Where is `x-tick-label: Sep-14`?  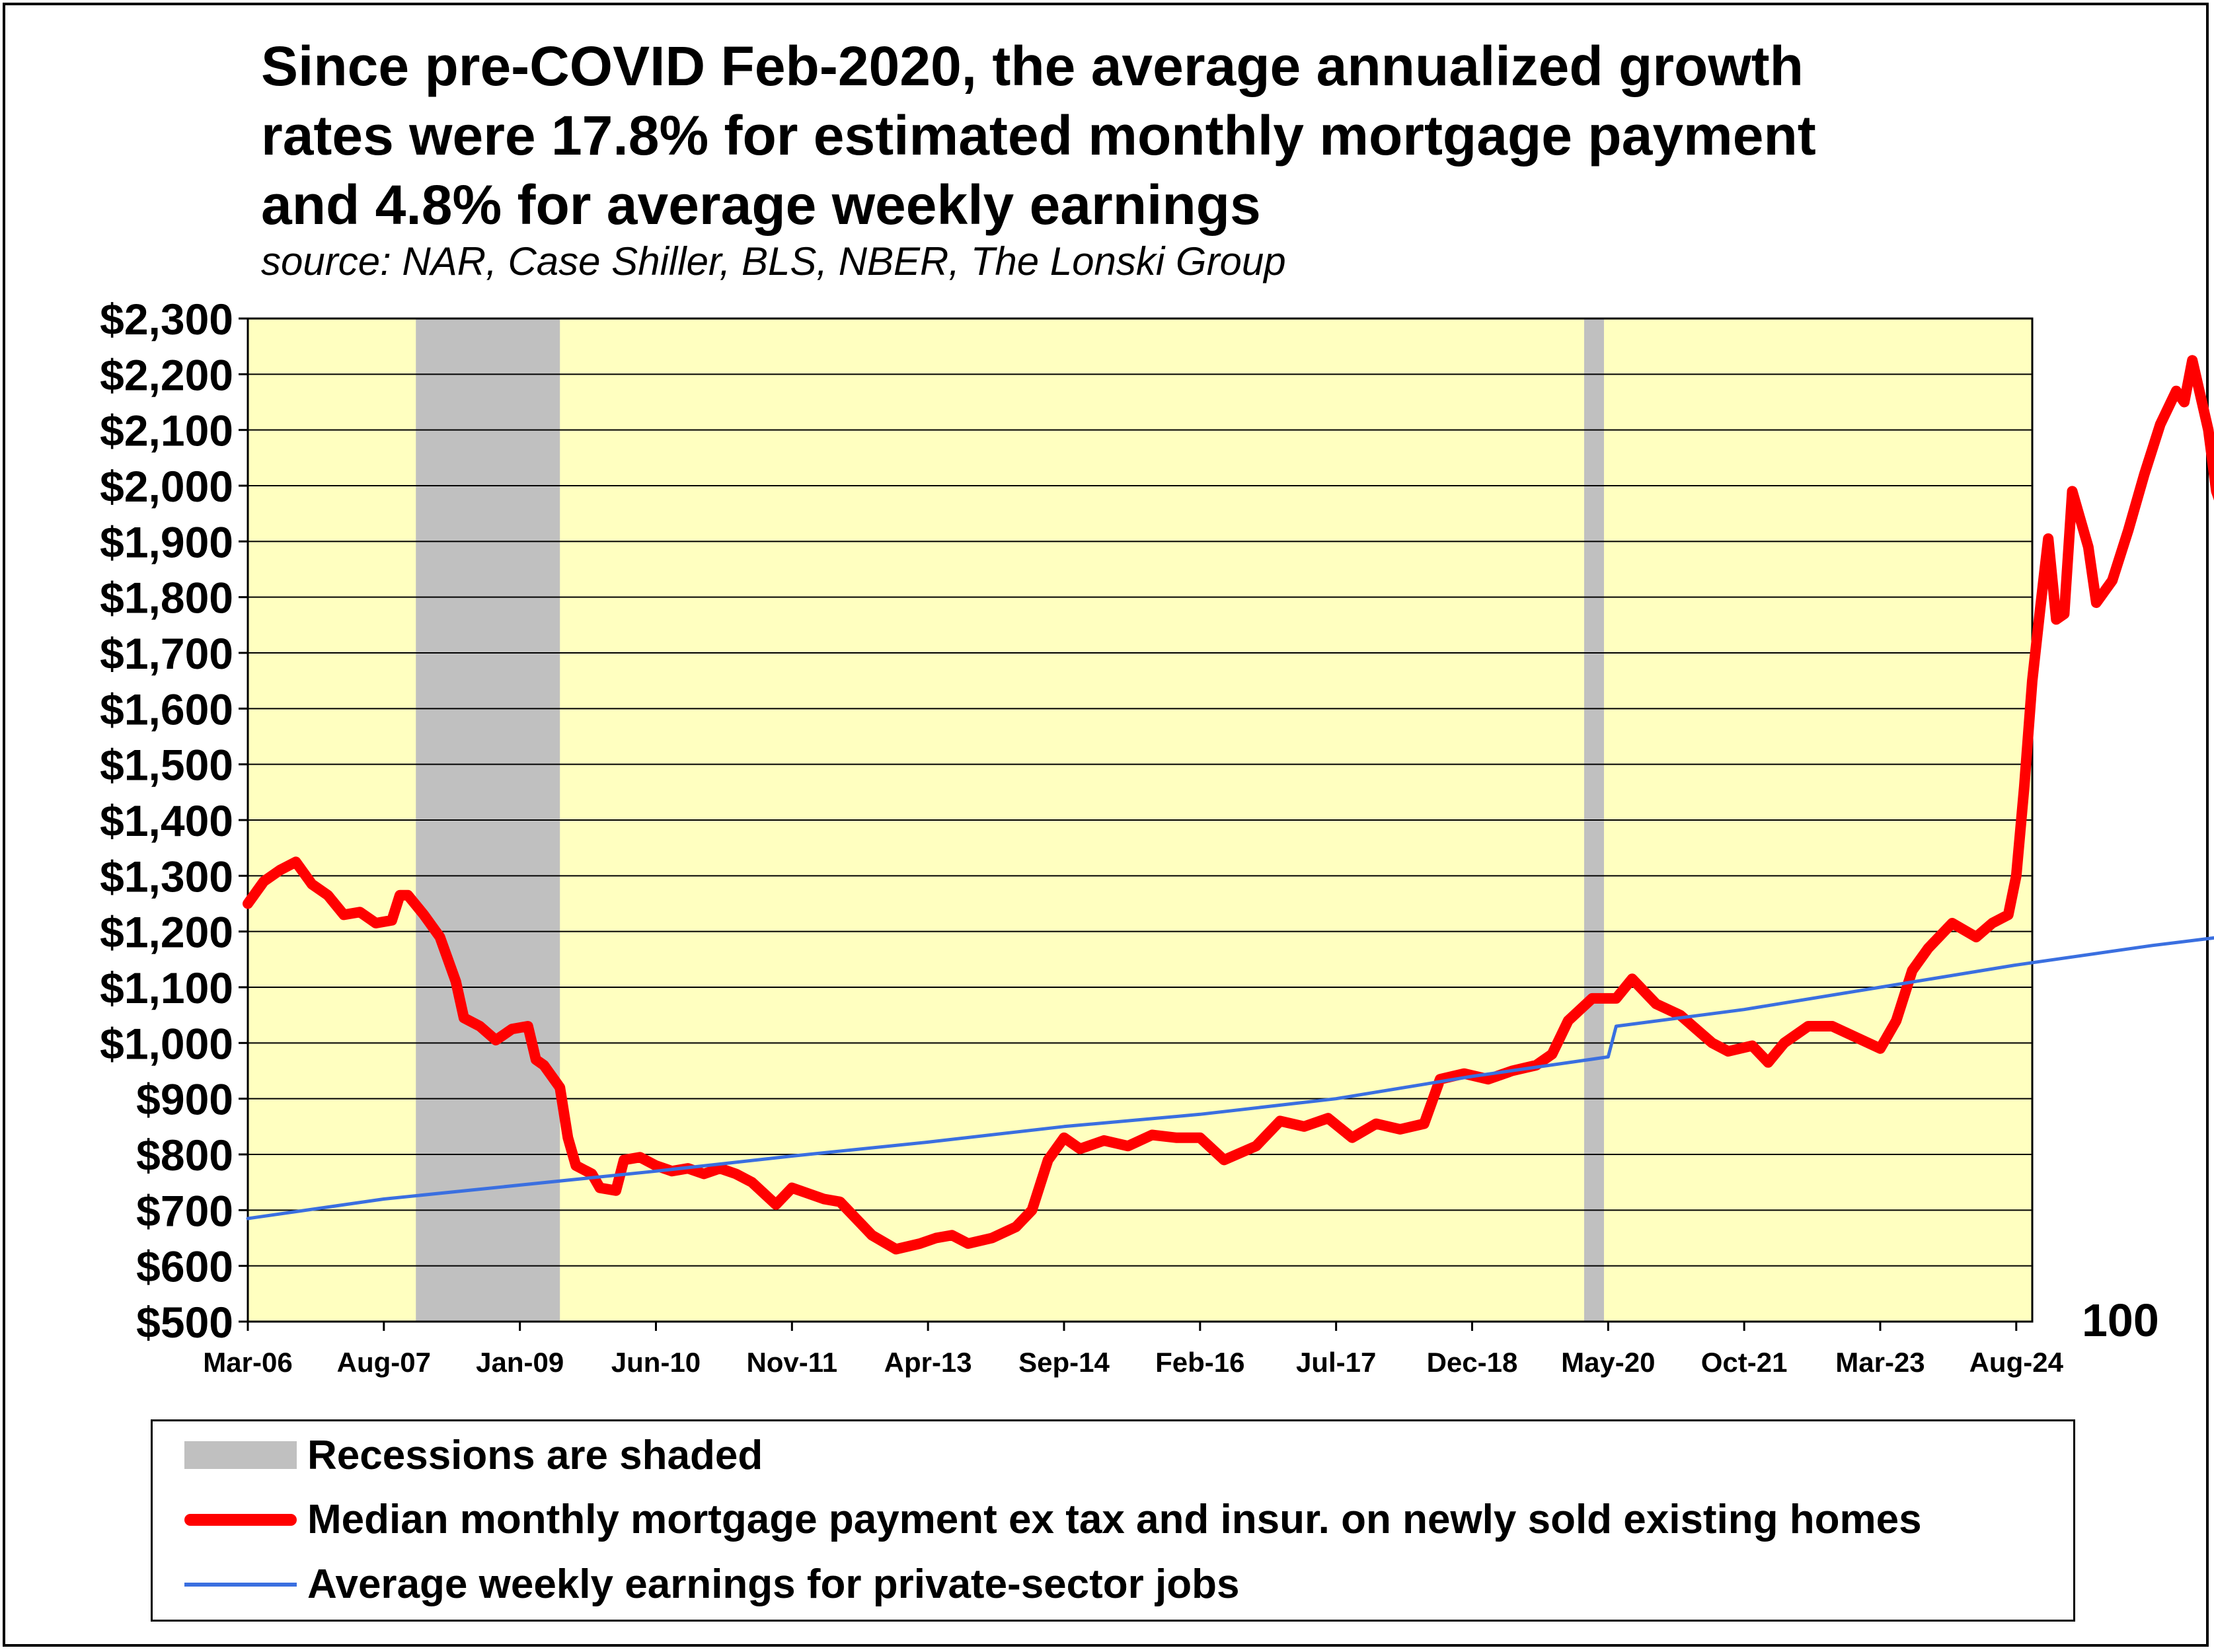
x-tick-label: Sep-14 is located at coordinates (1064, 1363).